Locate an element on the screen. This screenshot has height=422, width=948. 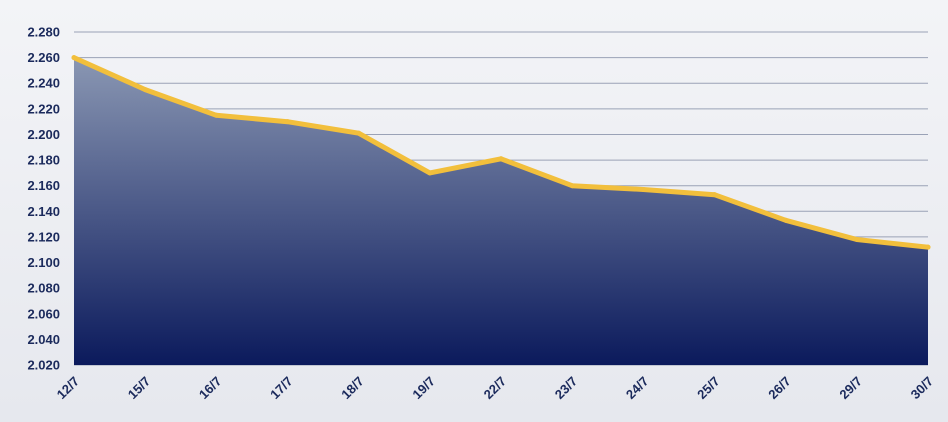
x-tick-label: 18/7 is located at coordinates (352, 388).